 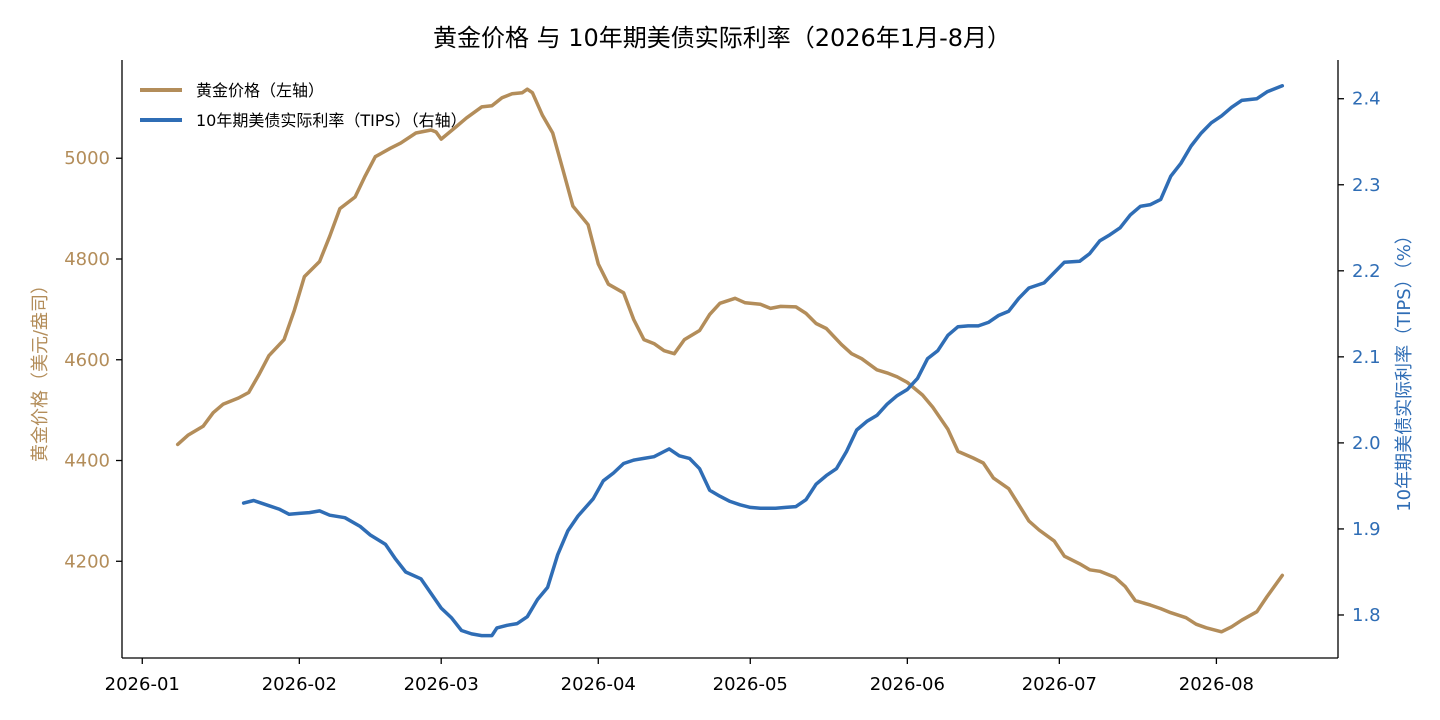 What do you see at coordinates (87, 561) in the screenshot?
I see `y-left-tick-label: 4200` at bounding box center [87, 561].